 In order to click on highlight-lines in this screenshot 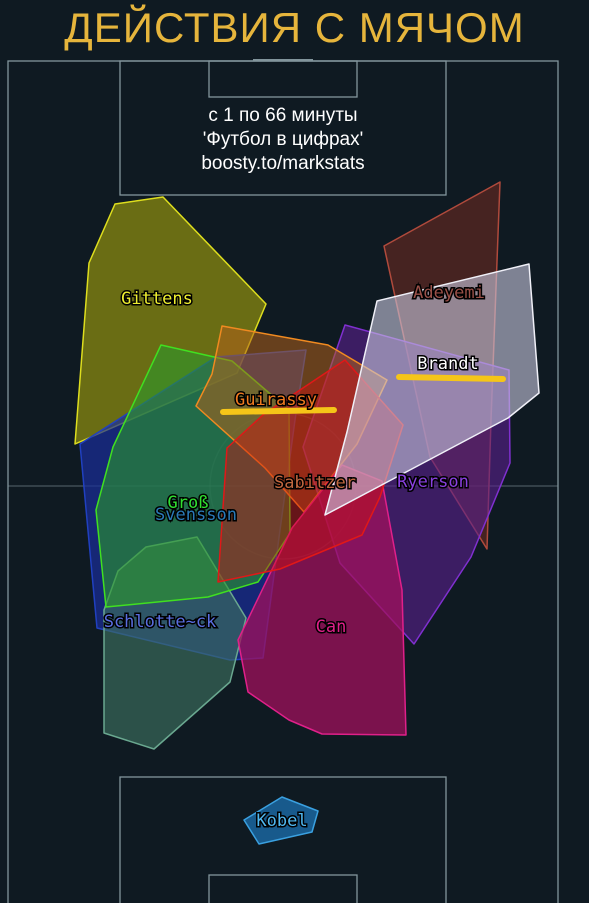, I will do `click(363, 394)`.